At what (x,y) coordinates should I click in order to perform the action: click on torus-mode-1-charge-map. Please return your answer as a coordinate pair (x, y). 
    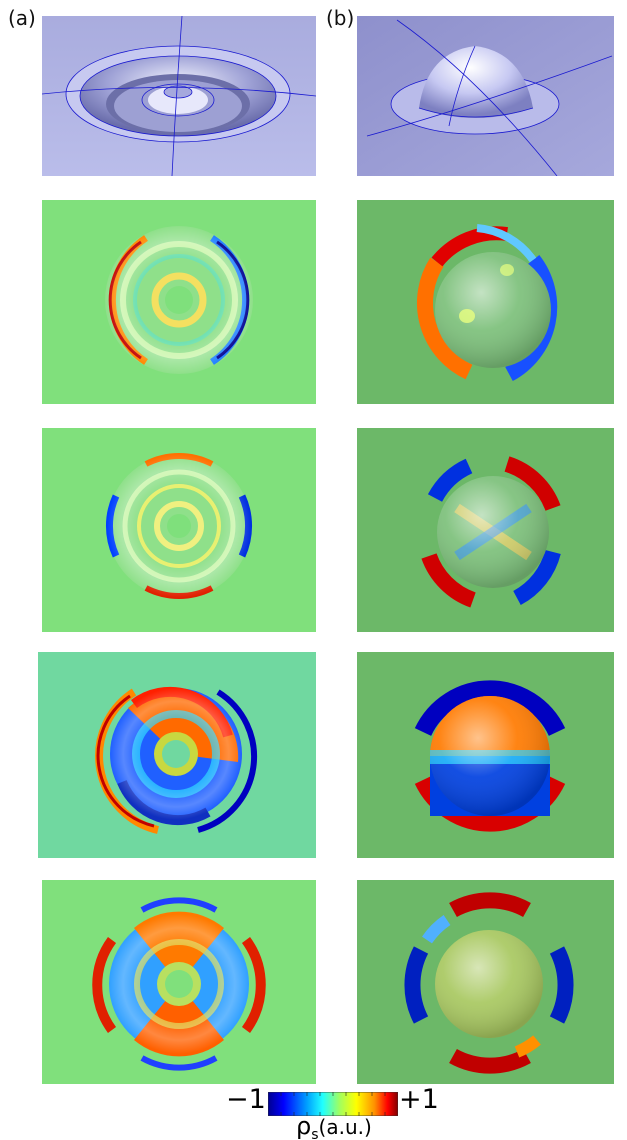
    Looking at the image, I should click on (179, 302).